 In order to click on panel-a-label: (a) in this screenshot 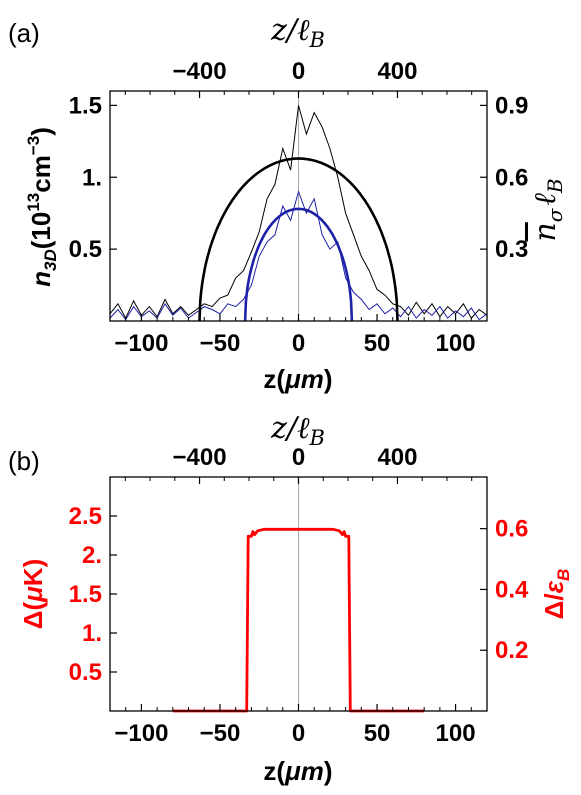, I will do `click(24, 33)`.